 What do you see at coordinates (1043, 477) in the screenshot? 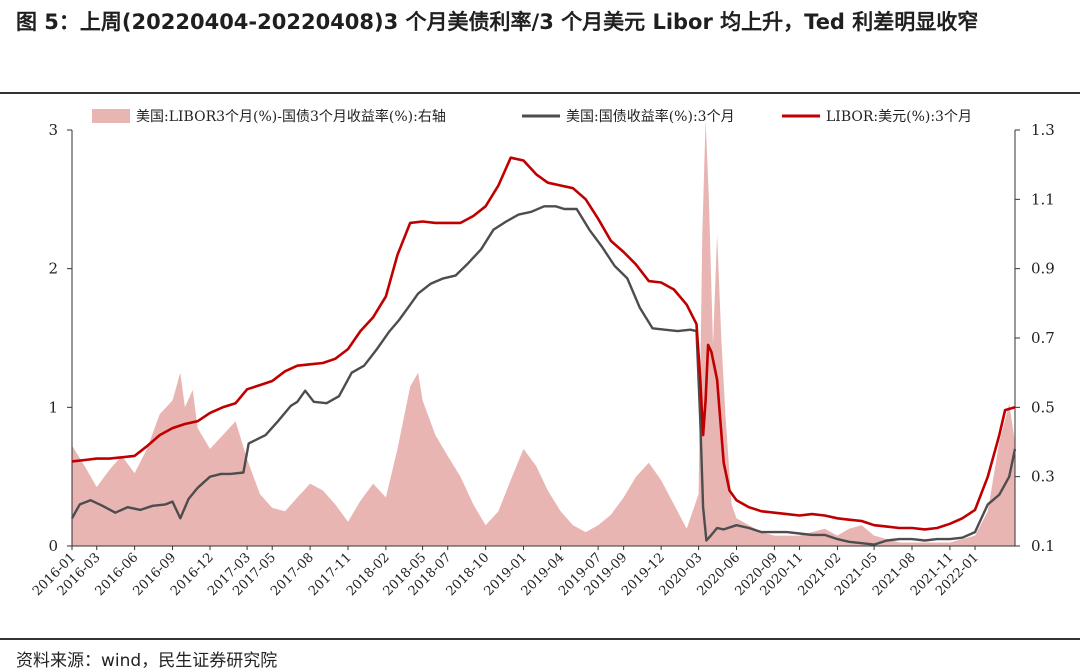
I see `right-tick-label: 0.3` at bounding box center [1043, 477].